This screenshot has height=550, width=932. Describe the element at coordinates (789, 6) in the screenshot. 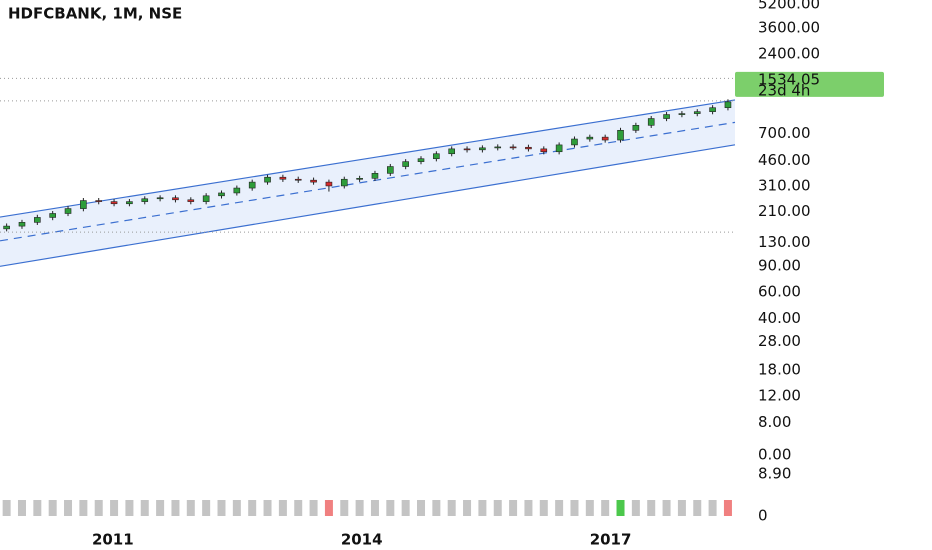

I see `y-tick-label: 5200.00` at that location.